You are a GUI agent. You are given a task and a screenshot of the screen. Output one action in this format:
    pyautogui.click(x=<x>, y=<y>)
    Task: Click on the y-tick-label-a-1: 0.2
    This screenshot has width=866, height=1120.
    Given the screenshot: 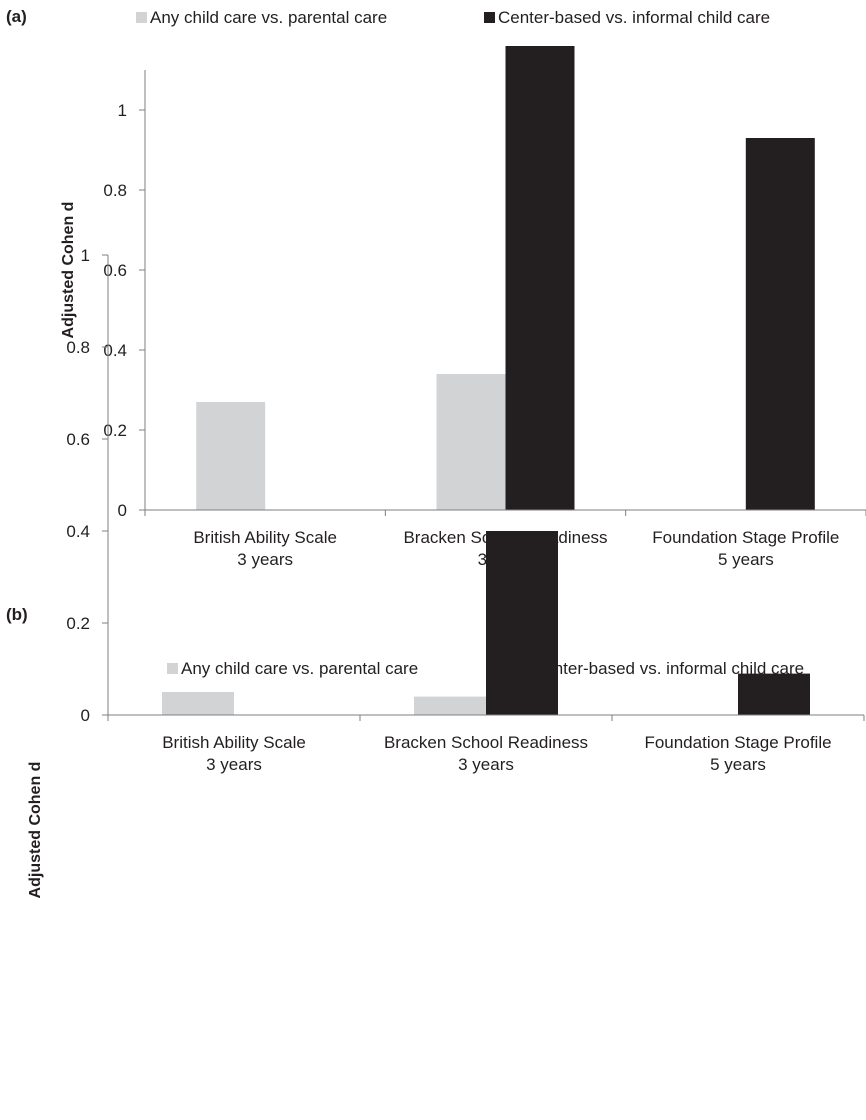 What is the action you would take?
    pyautogui.click(x=115, y=430)
    